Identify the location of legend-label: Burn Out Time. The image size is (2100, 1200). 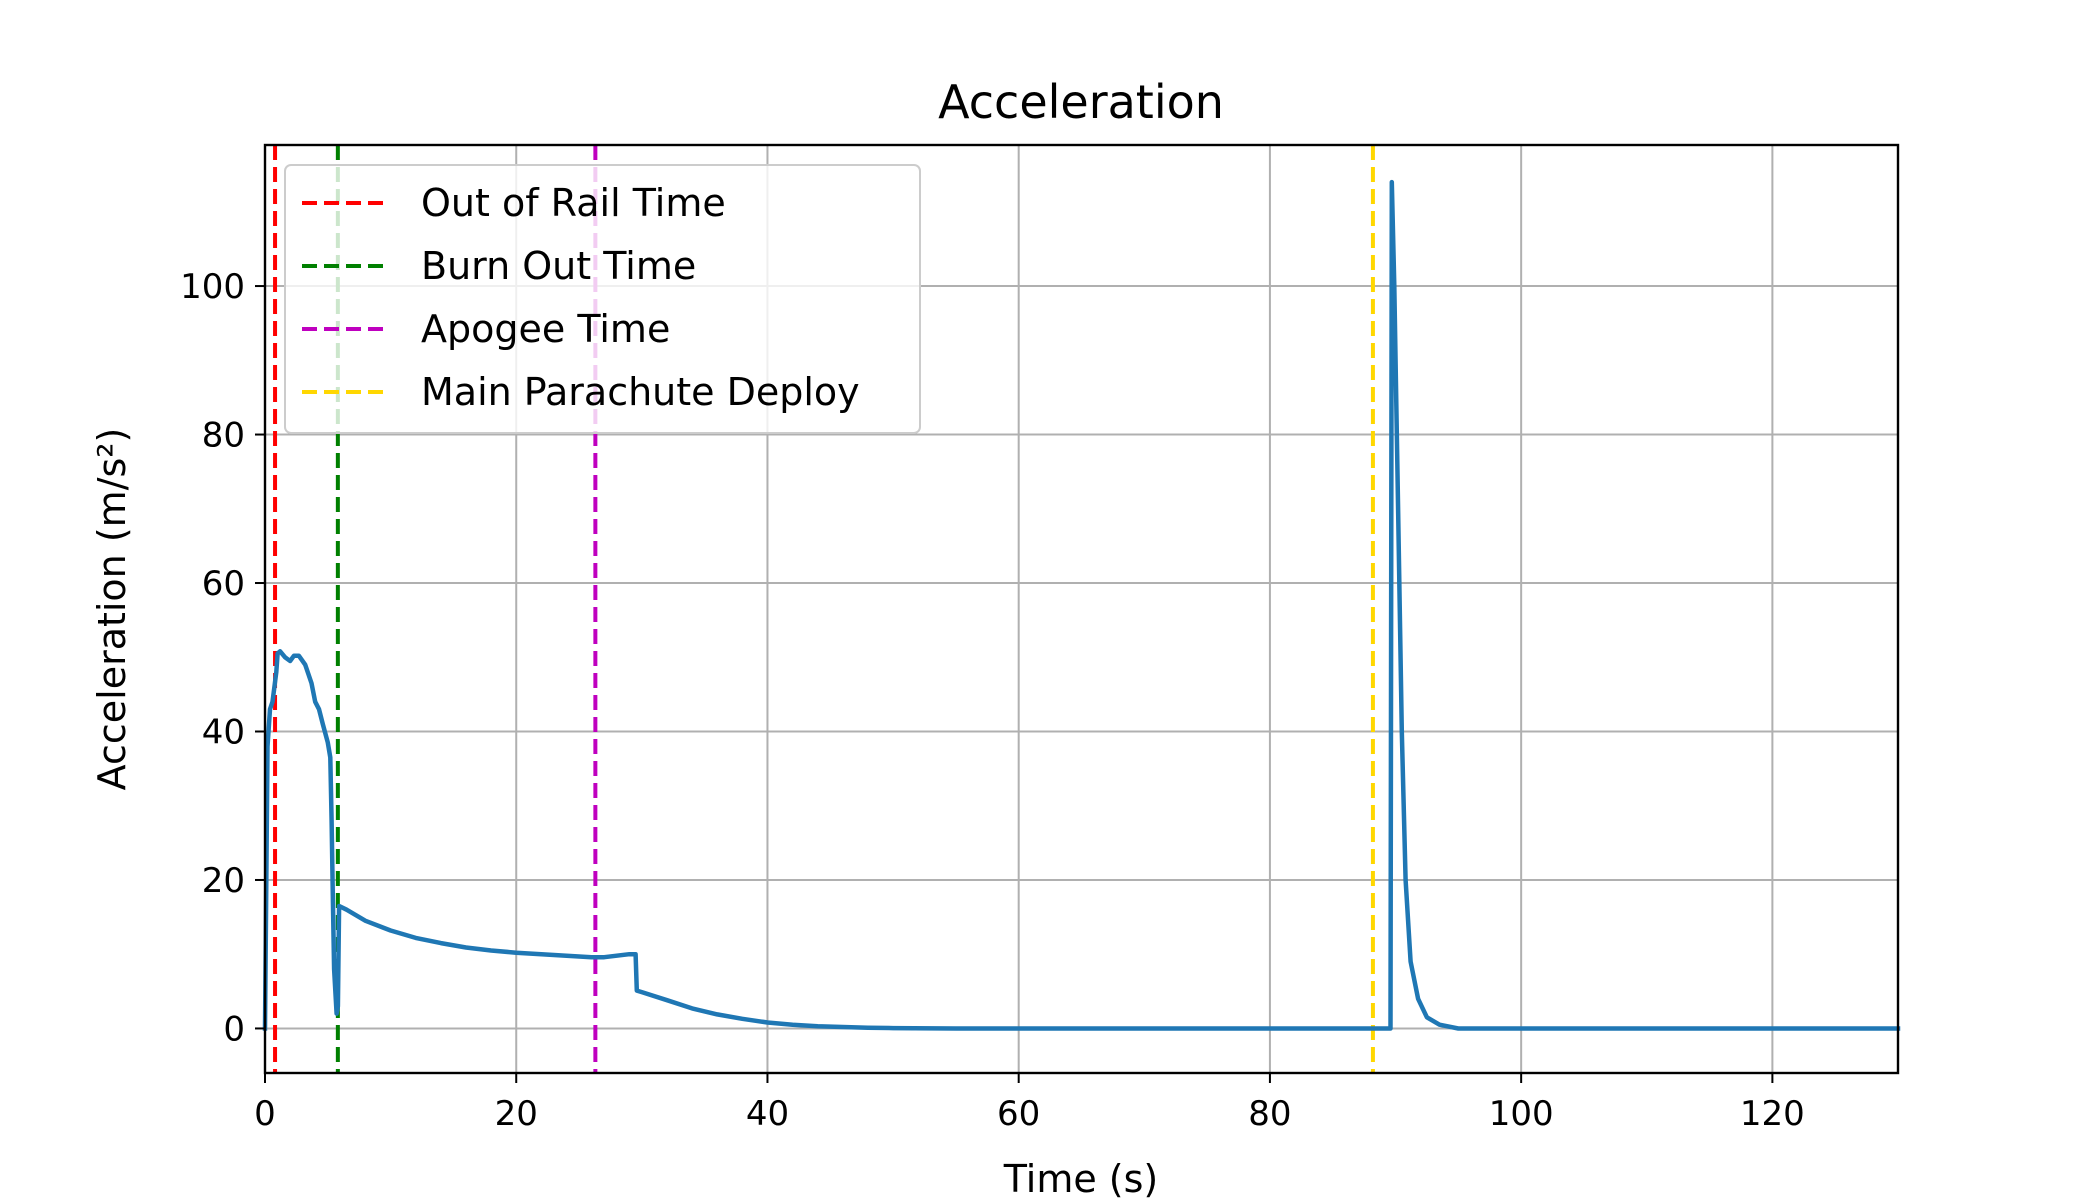
(558, 266).